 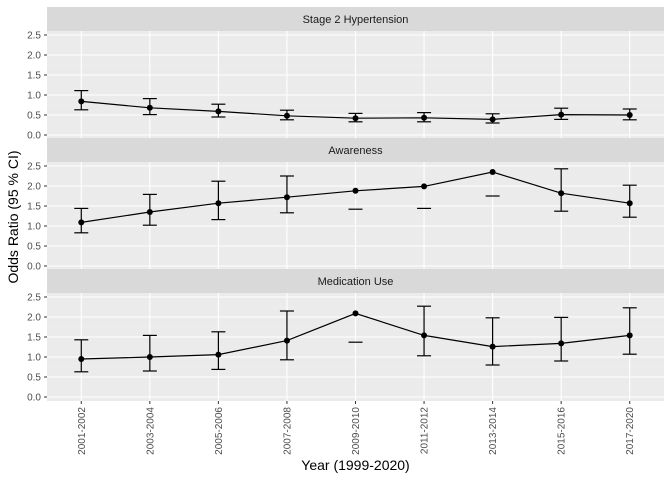 I want to click on x-tick-label: 2013-2014, so click(x=493, y=431).